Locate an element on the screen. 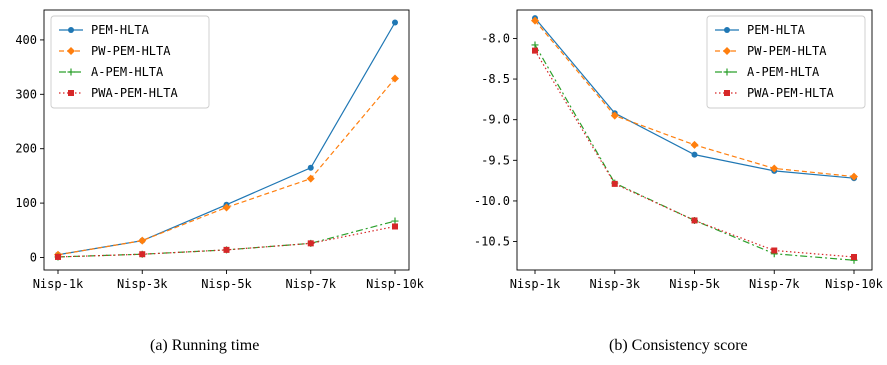 The width and height of the screenshot is (887, 365). series-a-pem-hlta is located at coordinates (226, 239).